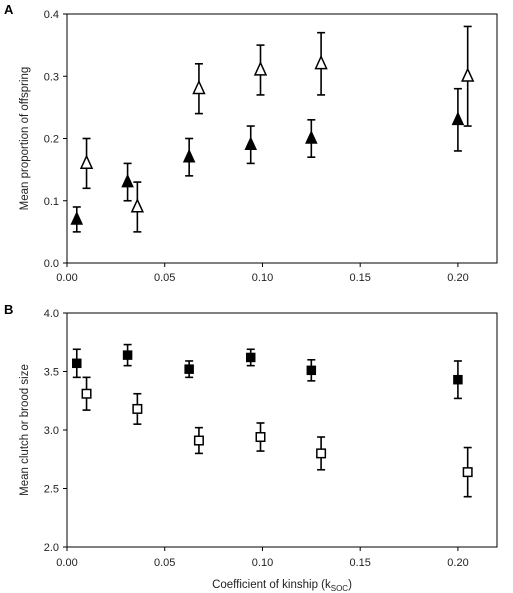 The image size is (513, 593). Describe the element at coordinates (8, 309) in the screenshot. I see `panel-b-letter: B` at that location.